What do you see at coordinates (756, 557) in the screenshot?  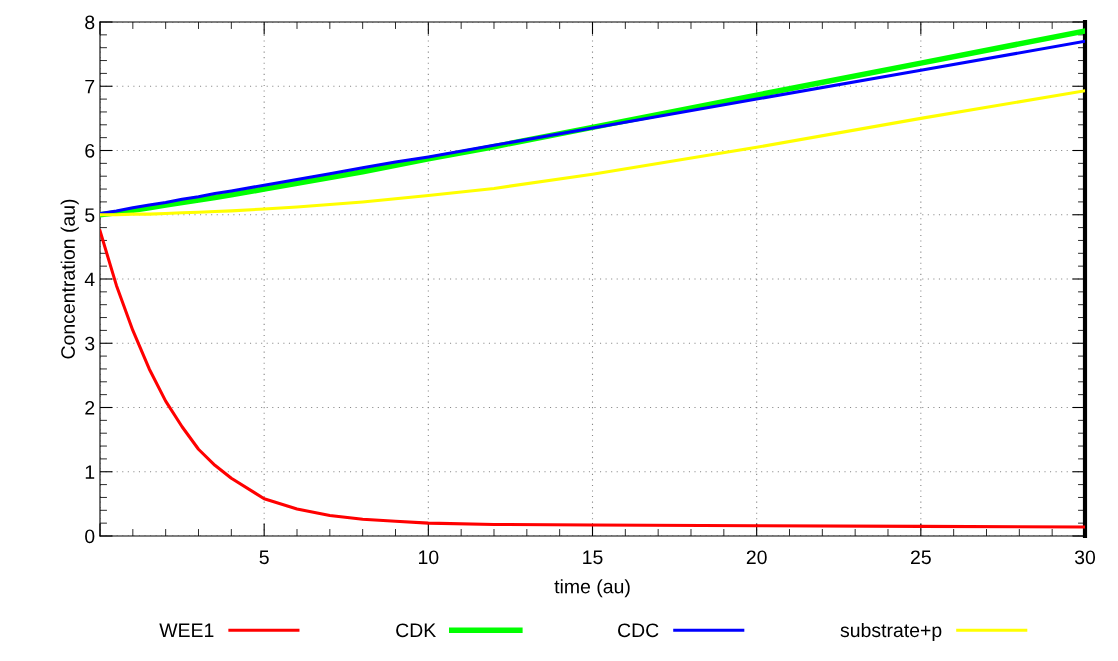 I see `x-tick-label: 20` at bounding box center [756, 557].